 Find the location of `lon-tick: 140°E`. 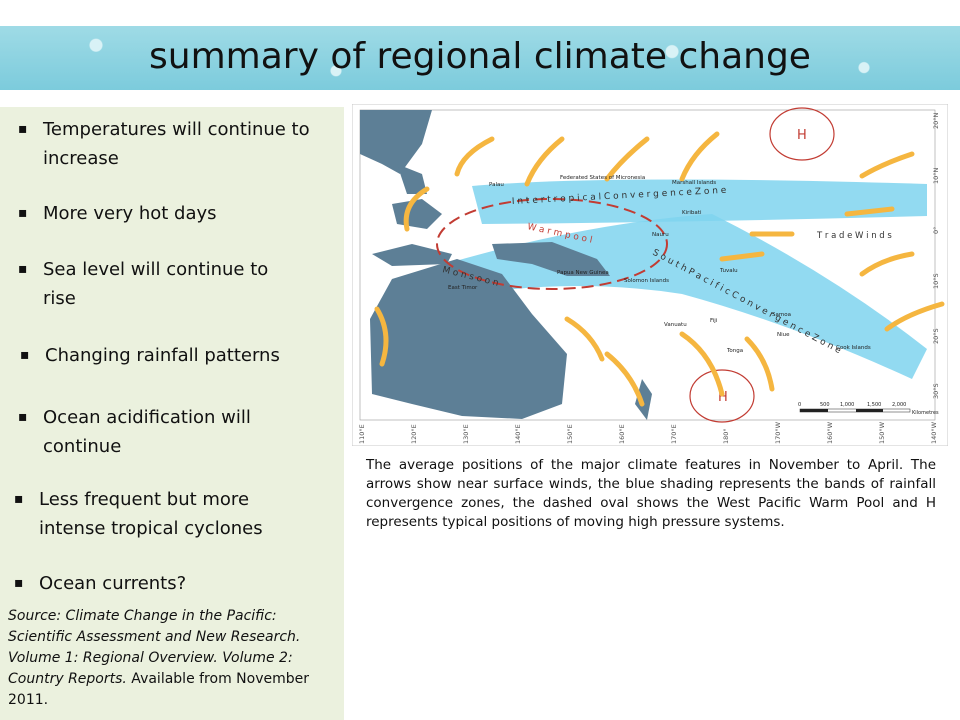

lon-tick: 140°E is located at coordinates (518, 434).